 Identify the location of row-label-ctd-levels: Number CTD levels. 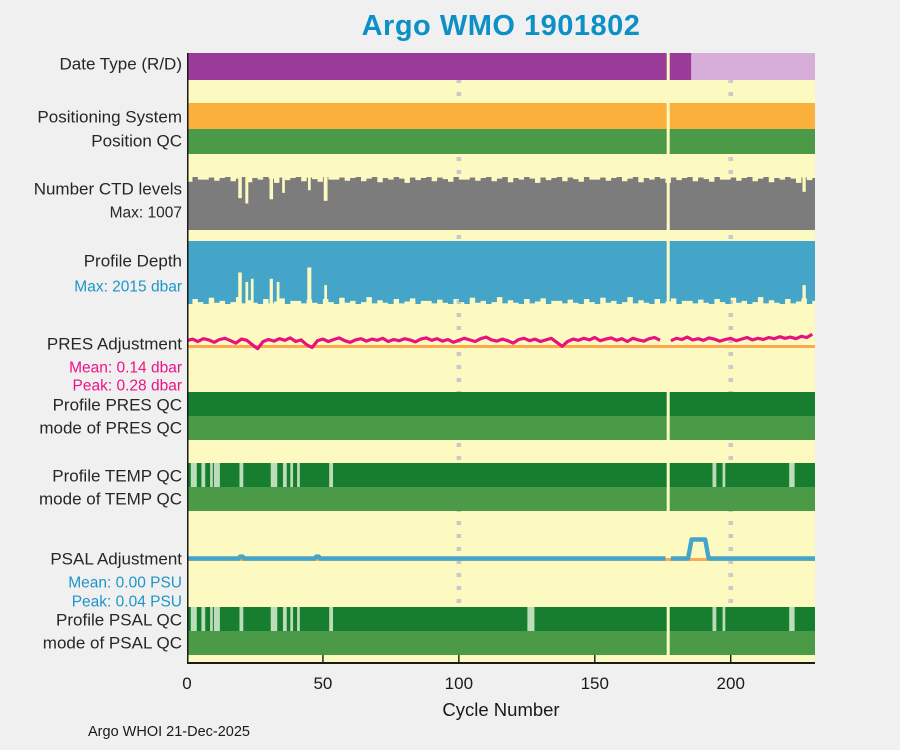
(107, 189).